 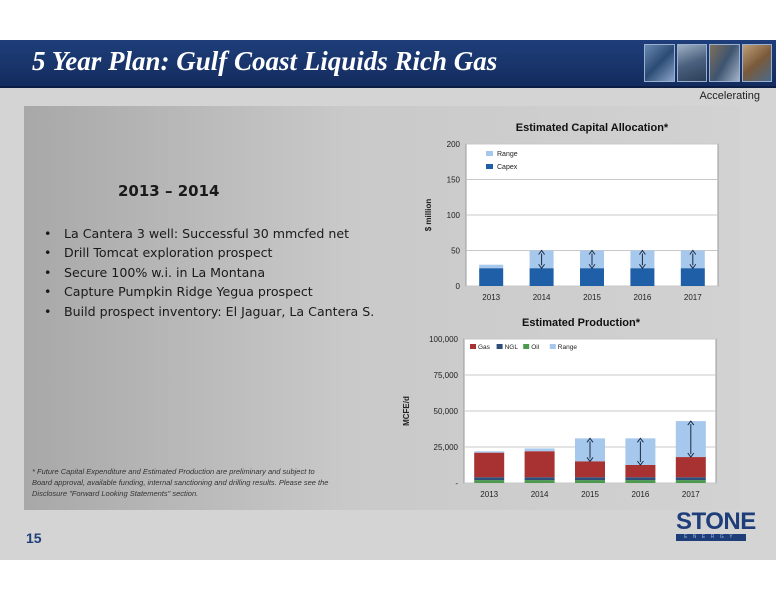 I want to click on bullet-item: Secure 100% w.i. in La Montana, so click(x=208, y=273).